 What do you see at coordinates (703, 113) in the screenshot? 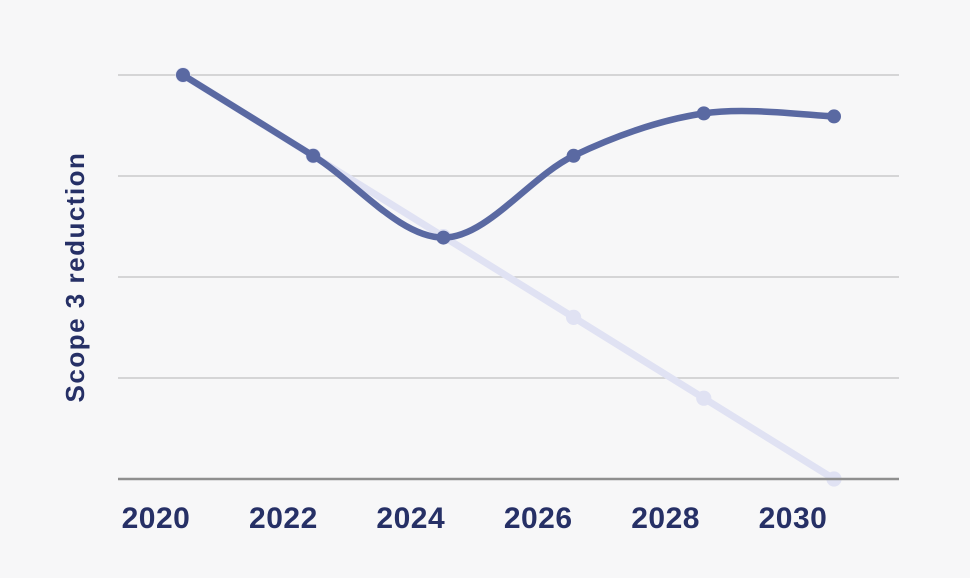
I see `data-point-scope3-actual-2028` at bounding box center [703, 113].